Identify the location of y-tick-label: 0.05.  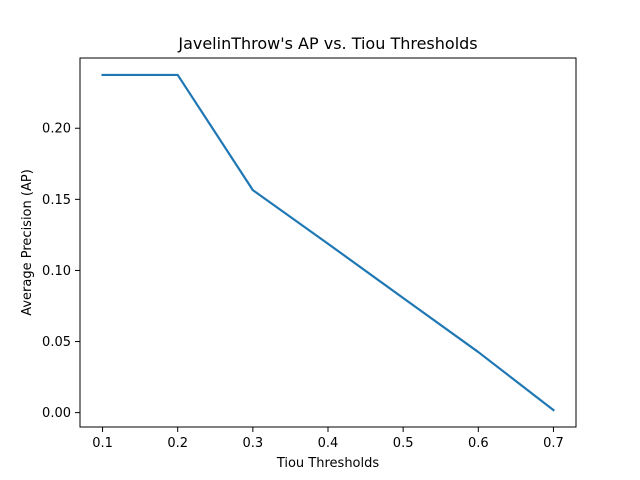
(56, 342).